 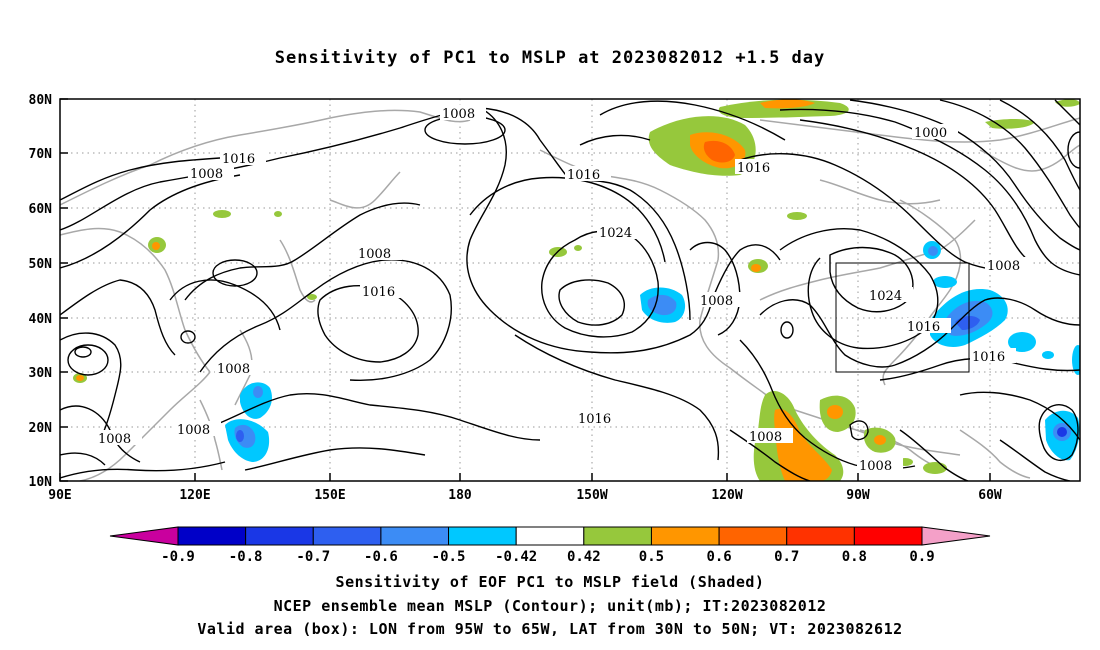 What do you see at coordinates (144, 536) in the screenshot?
I see `colorbar-min-cap` at bounding box center [144, 536].